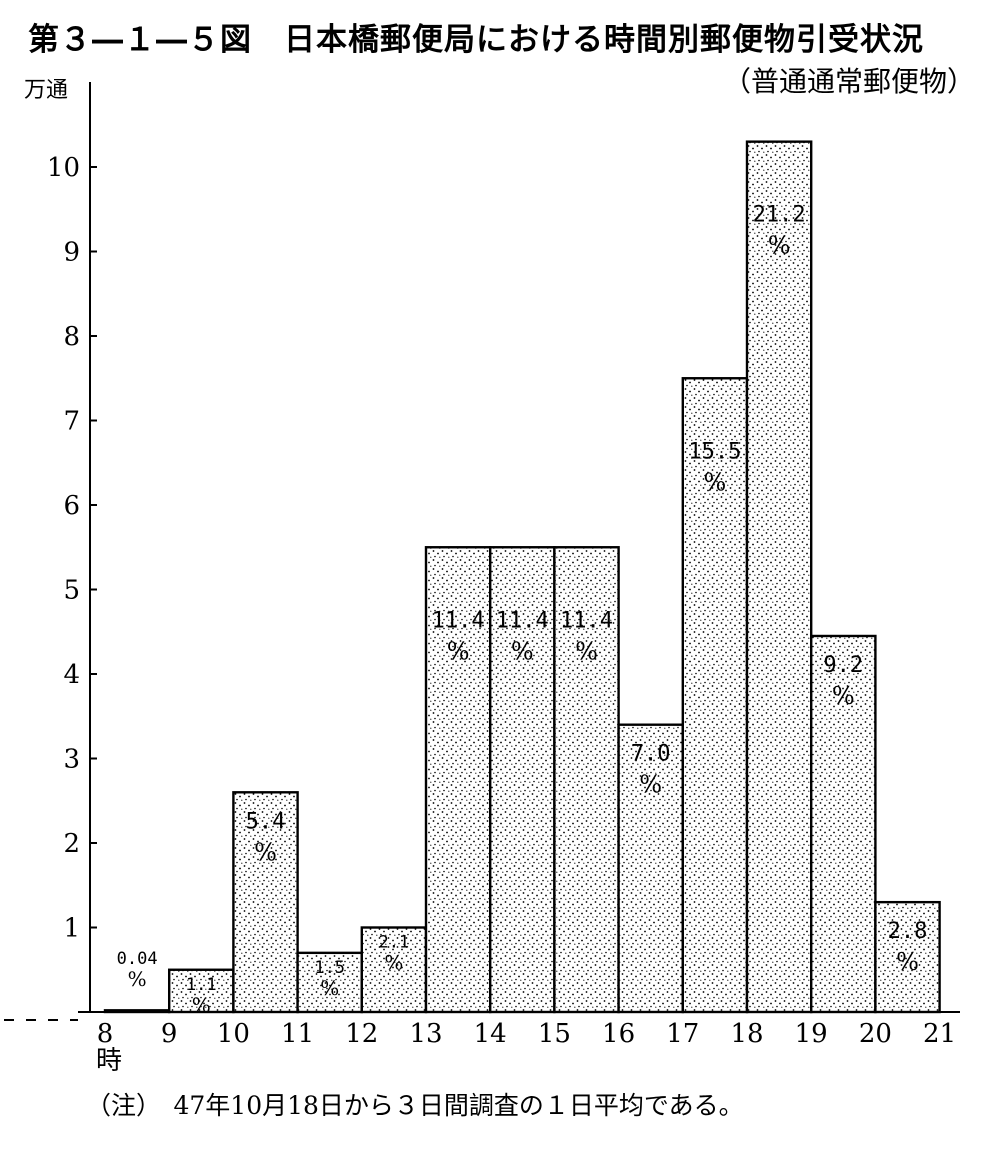  Describe the element at coordinates (522, 651) in the screenshot. I see `percent-sign-14-15: %` at that location.